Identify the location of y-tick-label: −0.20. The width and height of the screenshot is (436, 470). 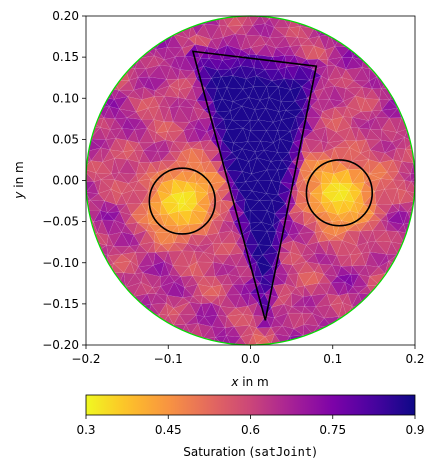
(60, 345).